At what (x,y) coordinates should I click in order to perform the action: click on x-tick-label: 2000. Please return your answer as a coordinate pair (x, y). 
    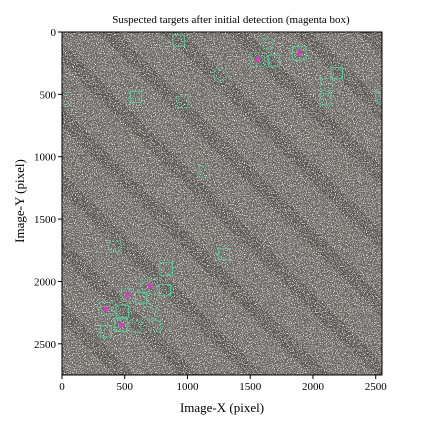
    Looking at the image, I should click on (313, 387).